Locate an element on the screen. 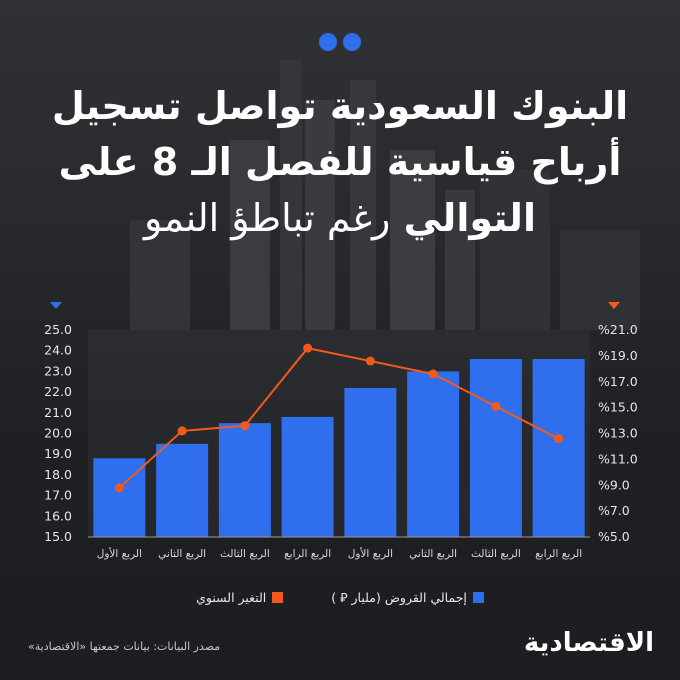 This screenshot has width=680, height=680. header-dots is located at coordinates (340, 44).